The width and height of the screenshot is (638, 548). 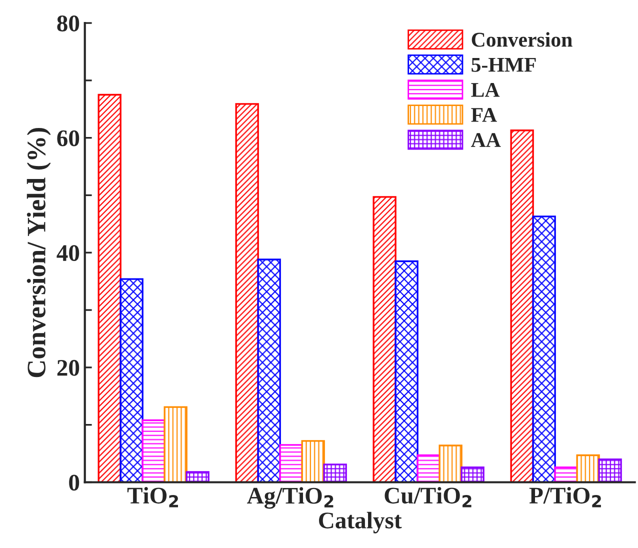 What do you see at coordinates (38, 253) in the screenshot?
I see `y-axis-title: Conversion/ Yield (%)` at bounding box center [38, 253].